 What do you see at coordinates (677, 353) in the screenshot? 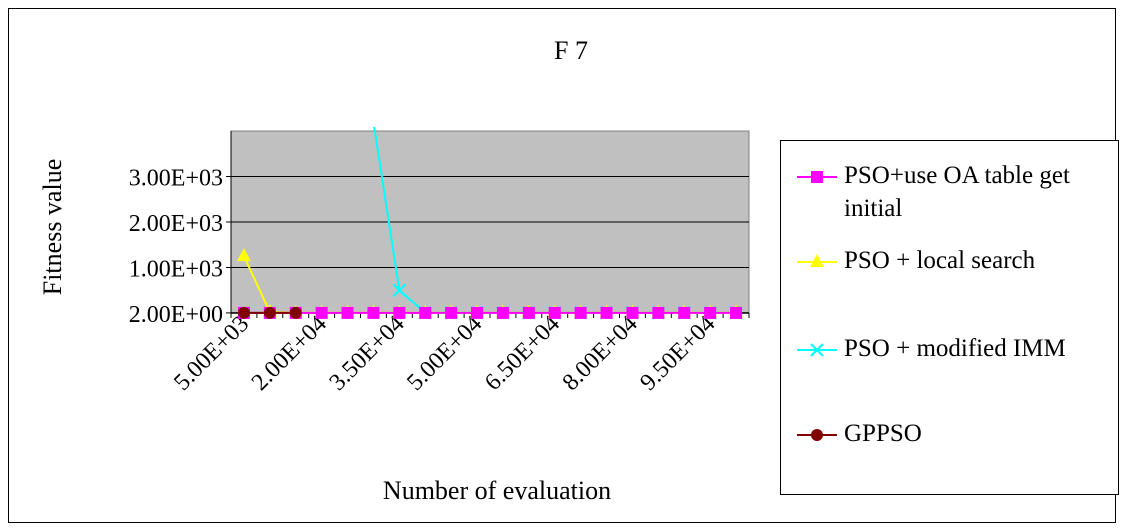
I see `x-tick-label: 9.50E+04` at bounding box center [677, 353].